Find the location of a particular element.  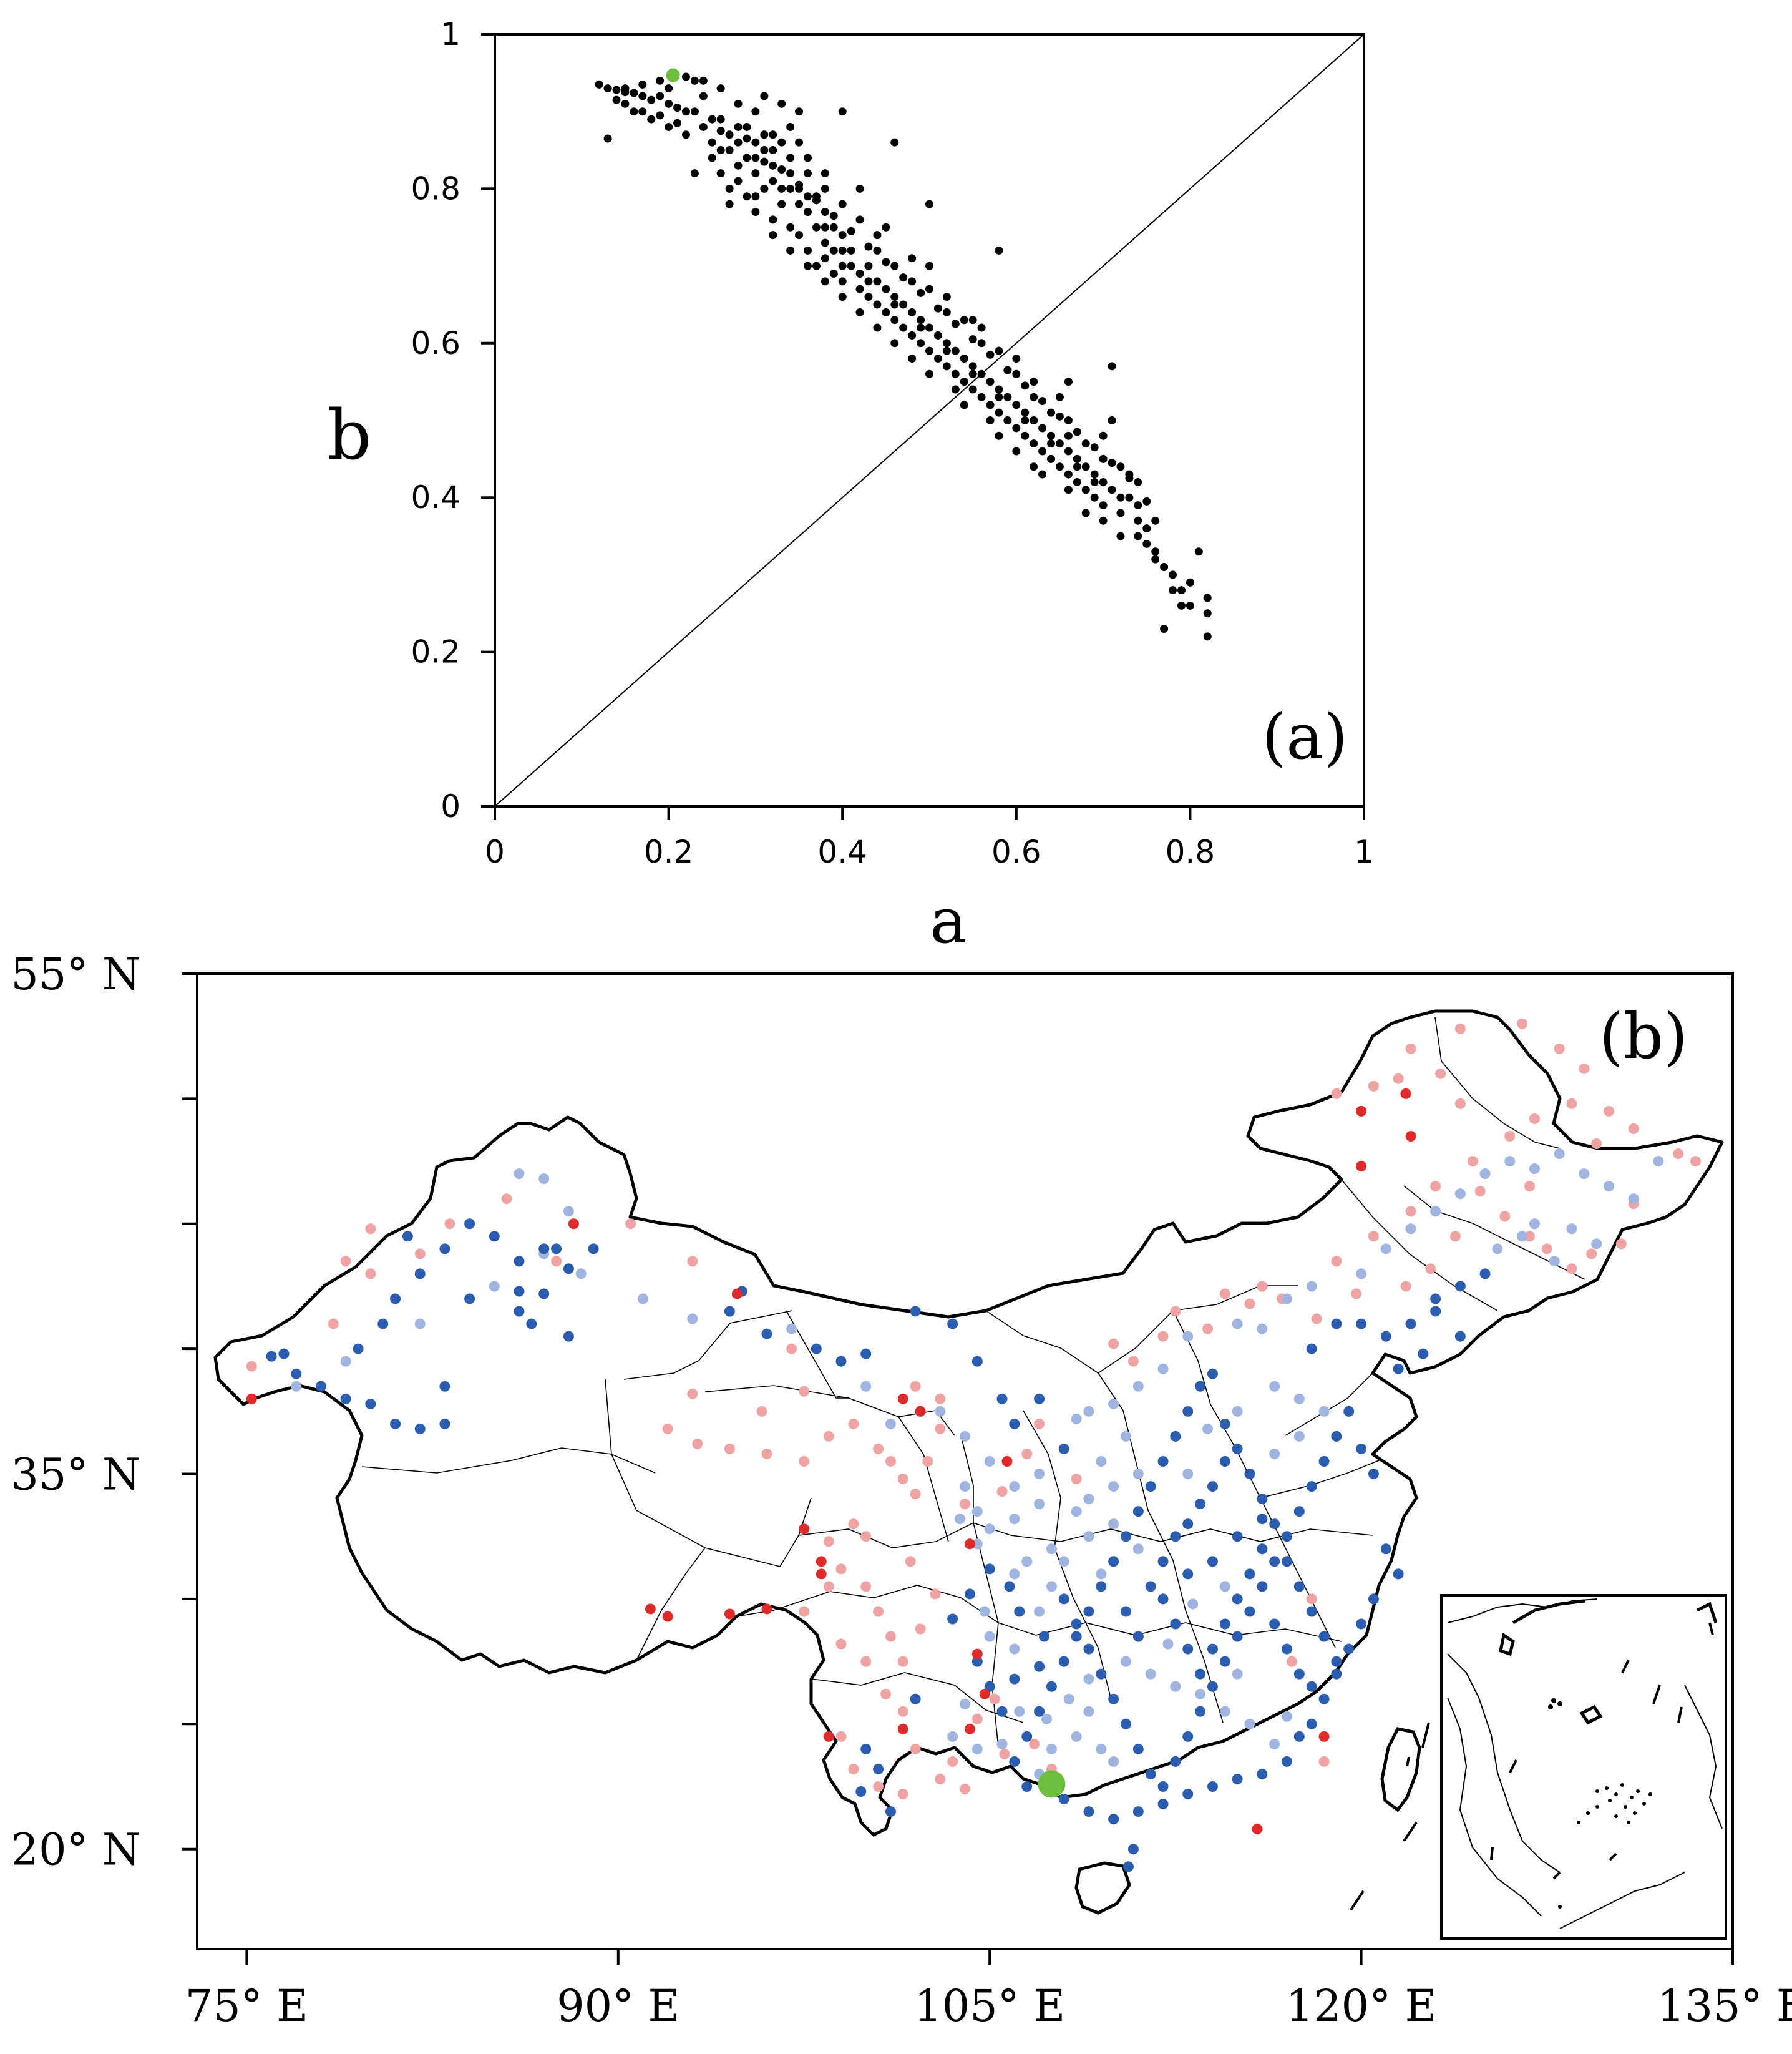

station-red is located at coordinates (1007, 1461).